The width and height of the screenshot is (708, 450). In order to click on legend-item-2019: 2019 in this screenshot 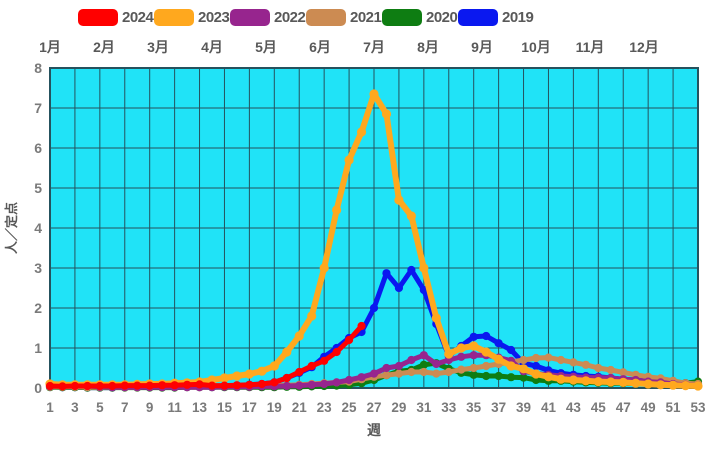, I will do `click(496, 17)`.